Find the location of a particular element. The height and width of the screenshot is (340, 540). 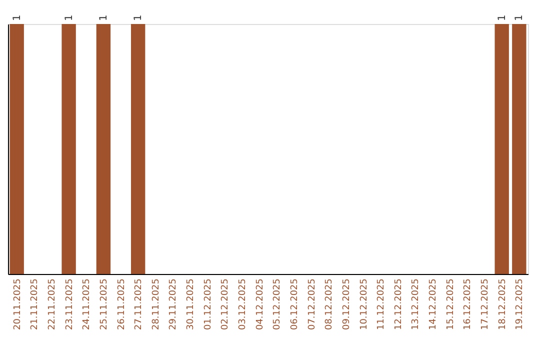

x-tick-label: 28.11.2025 is located at coordinates (156, 304).